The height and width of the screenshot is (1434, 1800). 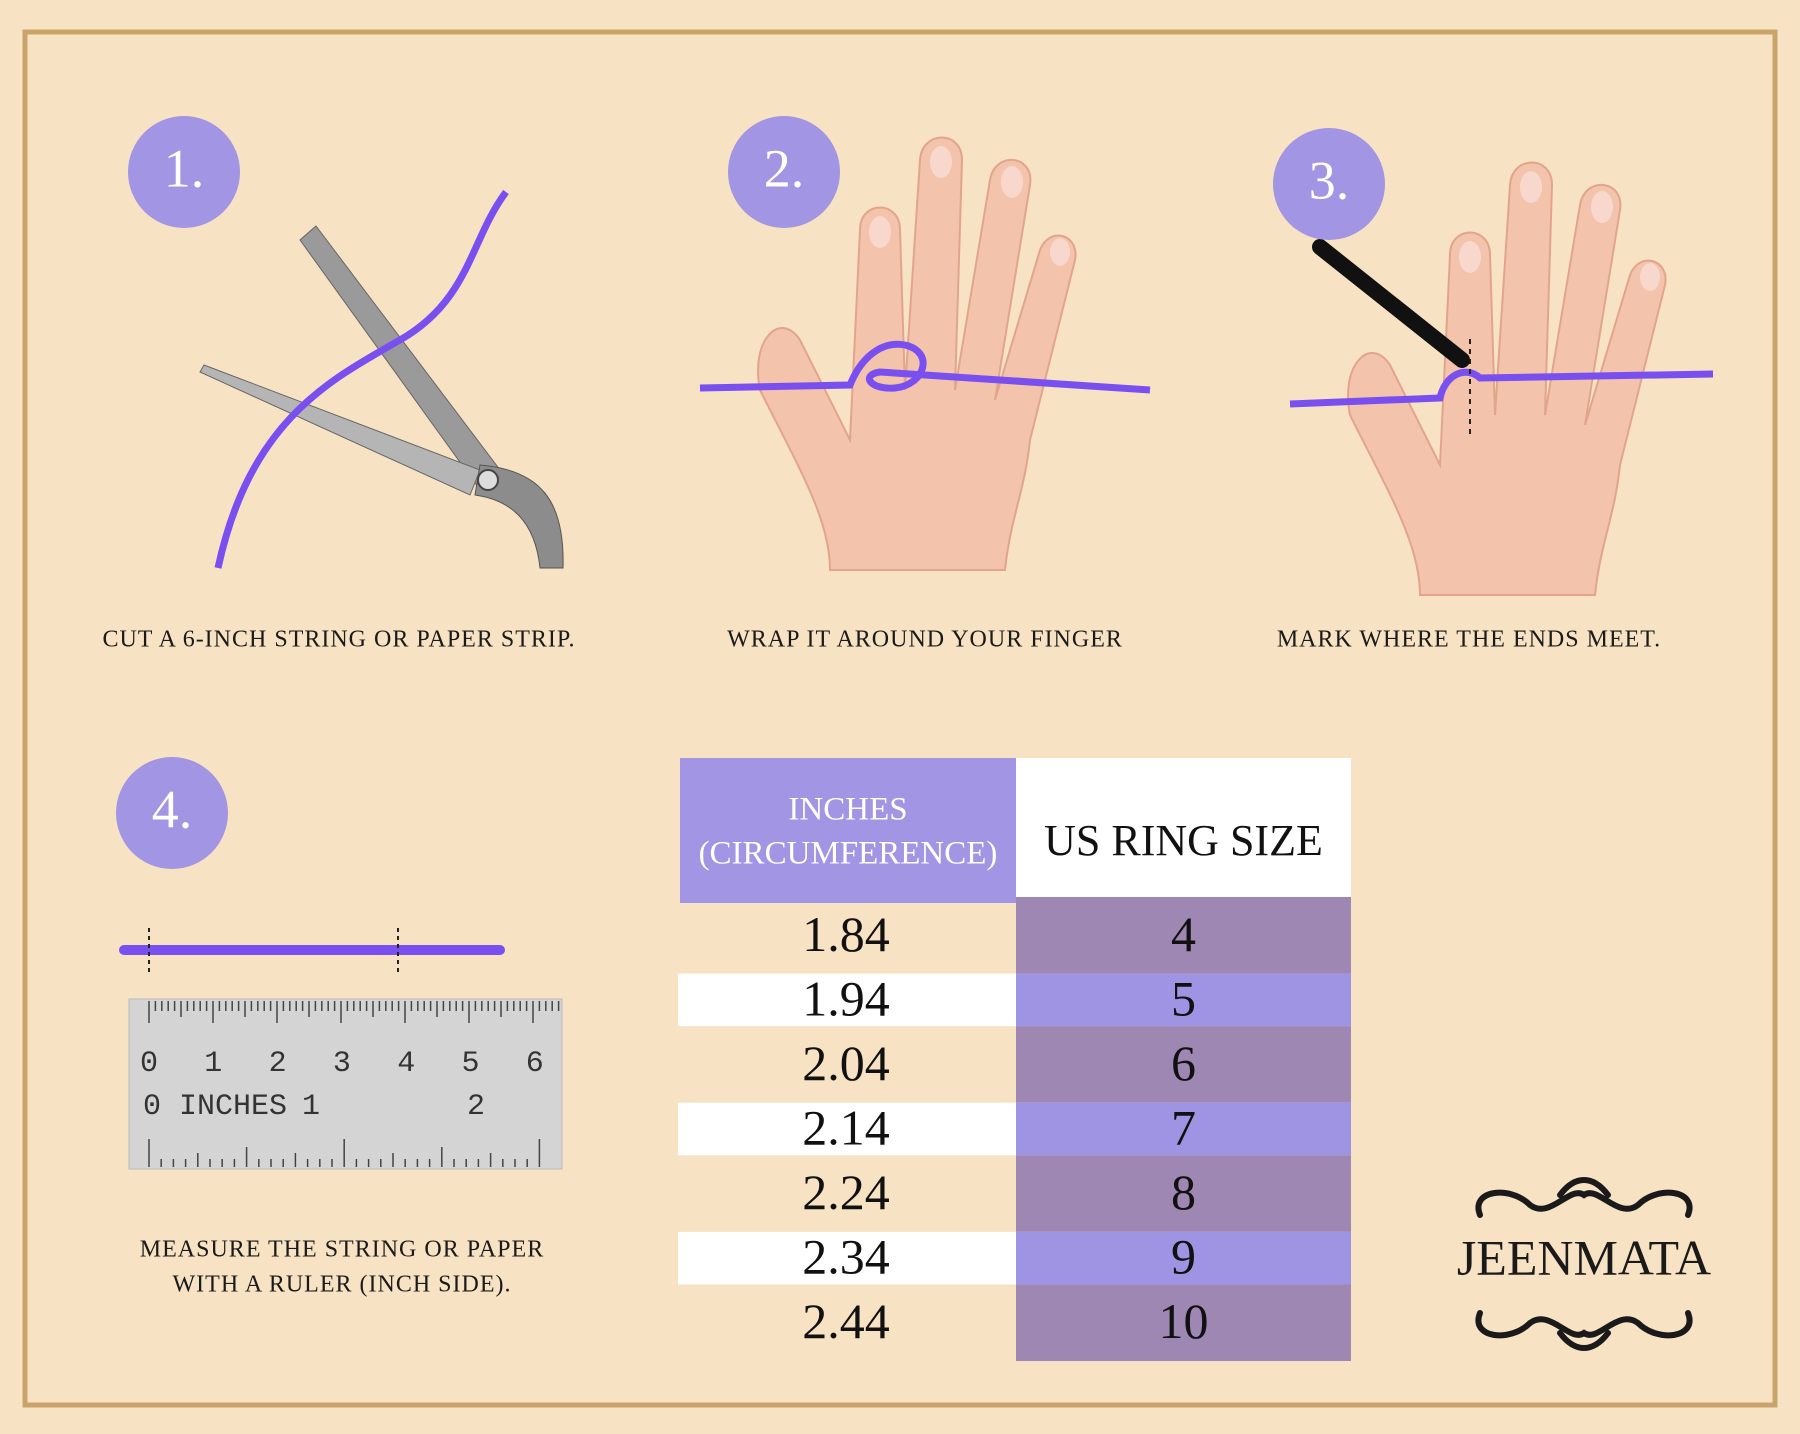 What do you see at coordinates (342, 1064) in the screenshot?
I see `ruler-cm-label: 3` at bounding box center [342, 1064].